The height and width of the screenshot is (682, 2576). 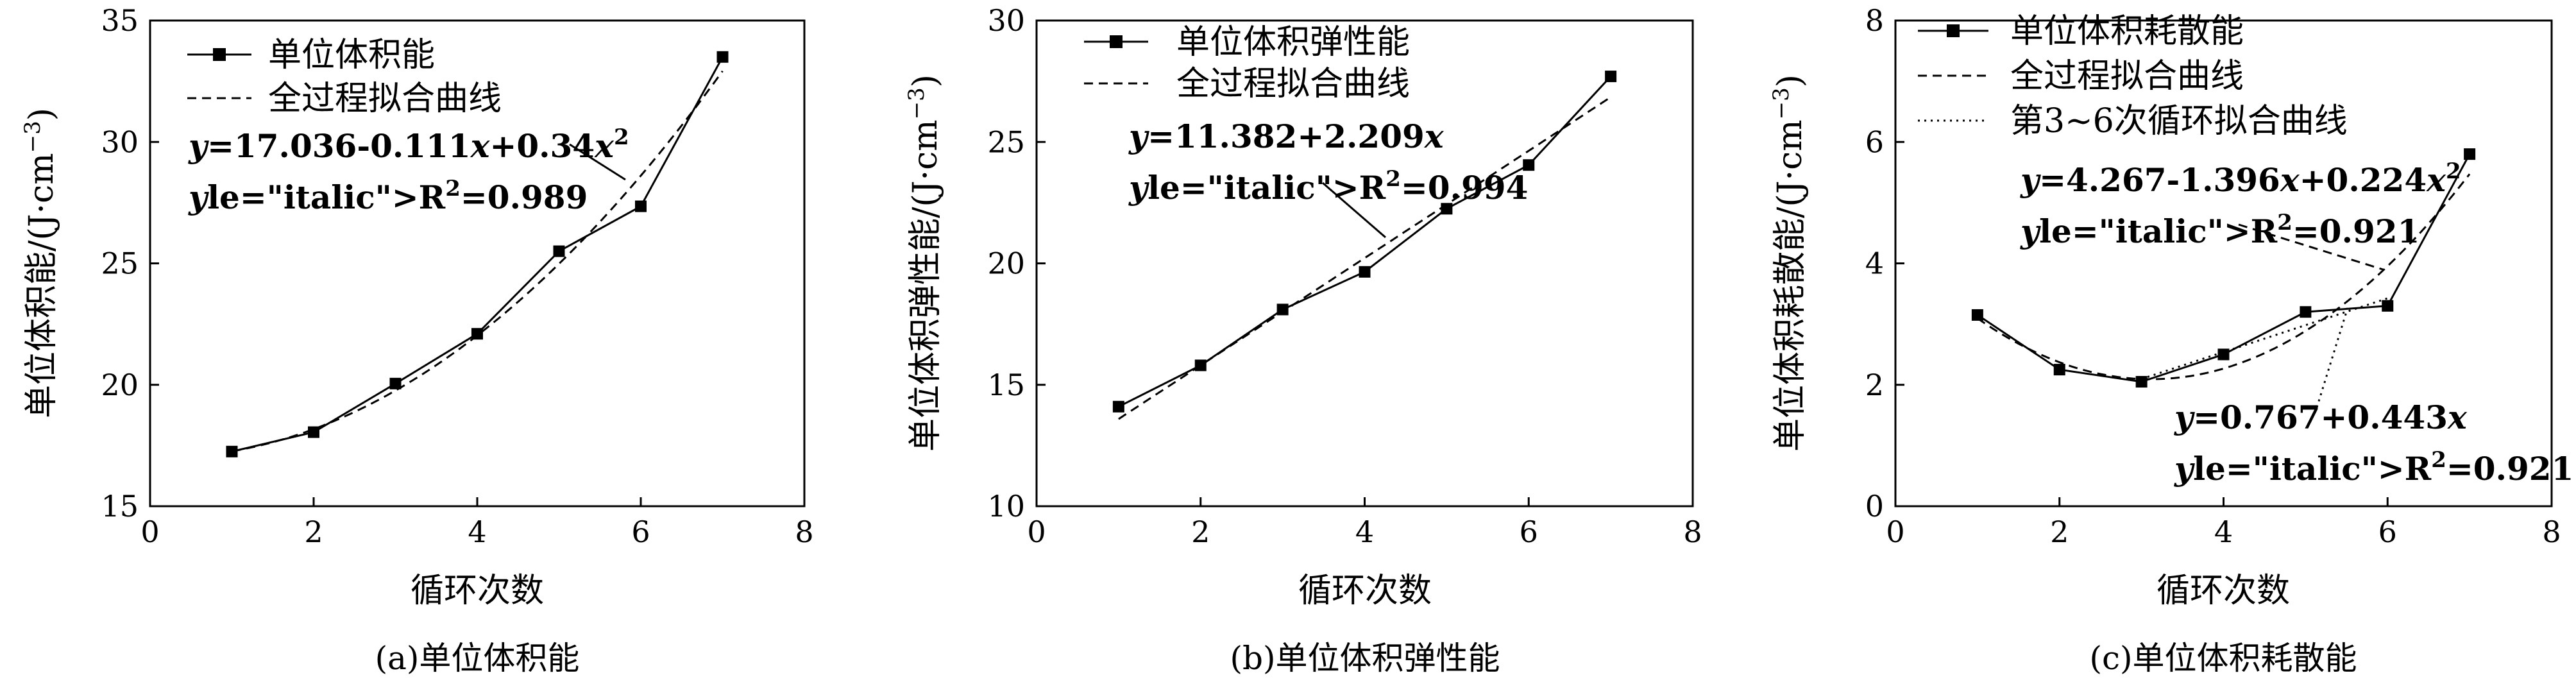 What do you see at coordinates (2127, 31) in the screenshot?
I see `panel-c-legend-label-data: 单位体积耗散能` at bounding box center [2127, 31].